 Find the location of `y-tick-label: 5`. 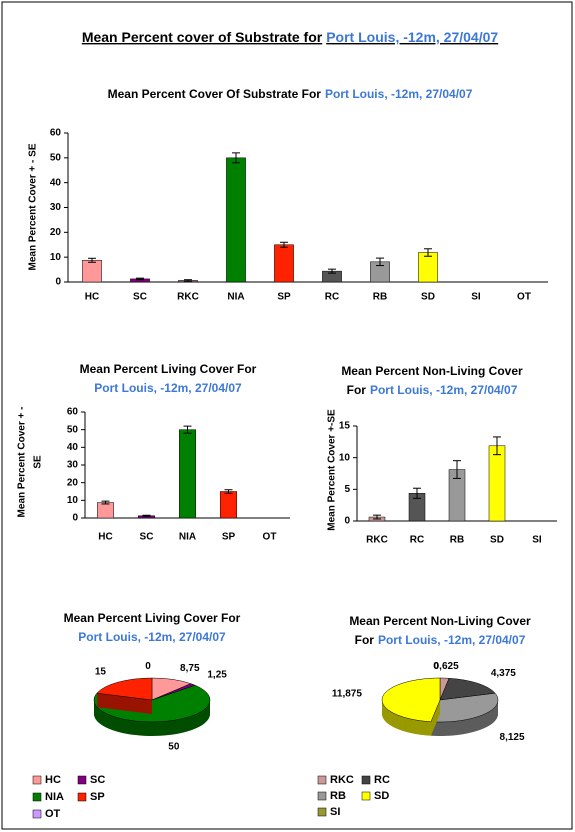

y-tick-label: 5 is located at coordinates (347, 489).